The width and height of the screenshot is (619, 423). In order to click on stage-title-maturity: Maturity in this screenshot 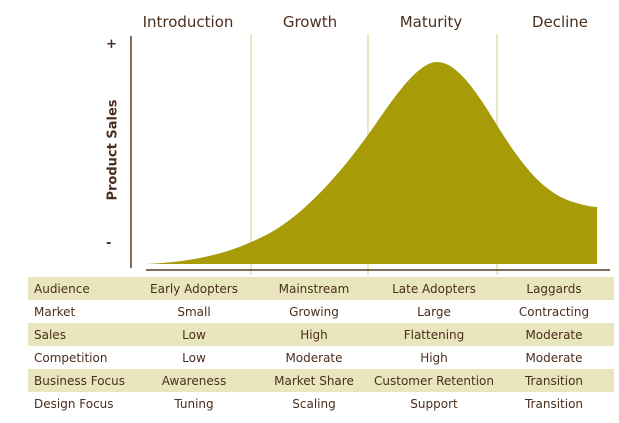, I will do `click(431, 22)`.